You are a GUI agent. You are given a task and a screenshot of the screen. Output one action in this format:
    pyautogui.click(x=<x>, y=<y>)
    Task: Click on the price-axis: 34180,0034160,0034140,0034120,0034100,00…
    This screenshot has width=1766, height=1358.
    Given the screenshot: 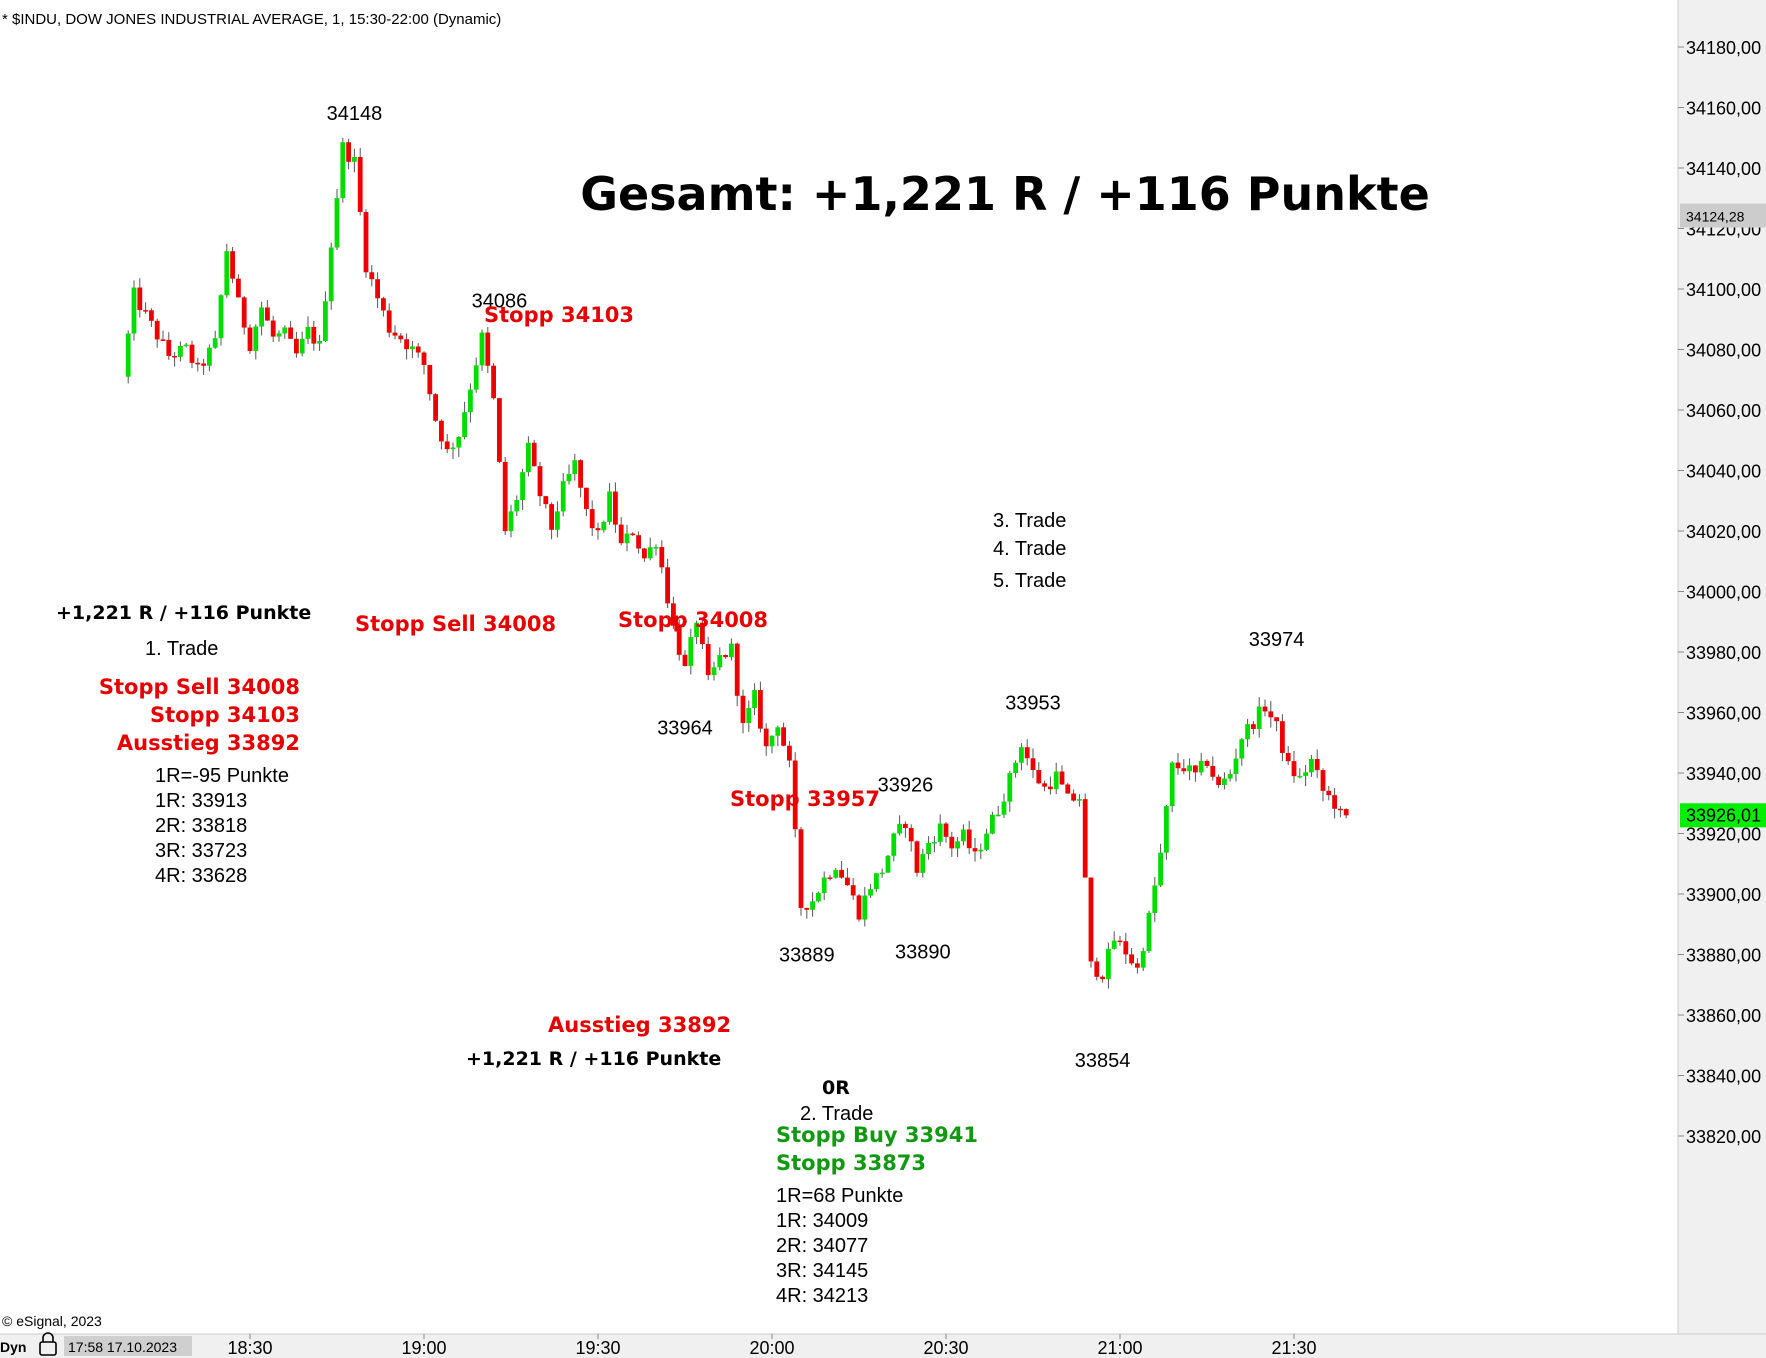 What is the action you would take?
    pyautogui.click(x=1719, y=592)
    